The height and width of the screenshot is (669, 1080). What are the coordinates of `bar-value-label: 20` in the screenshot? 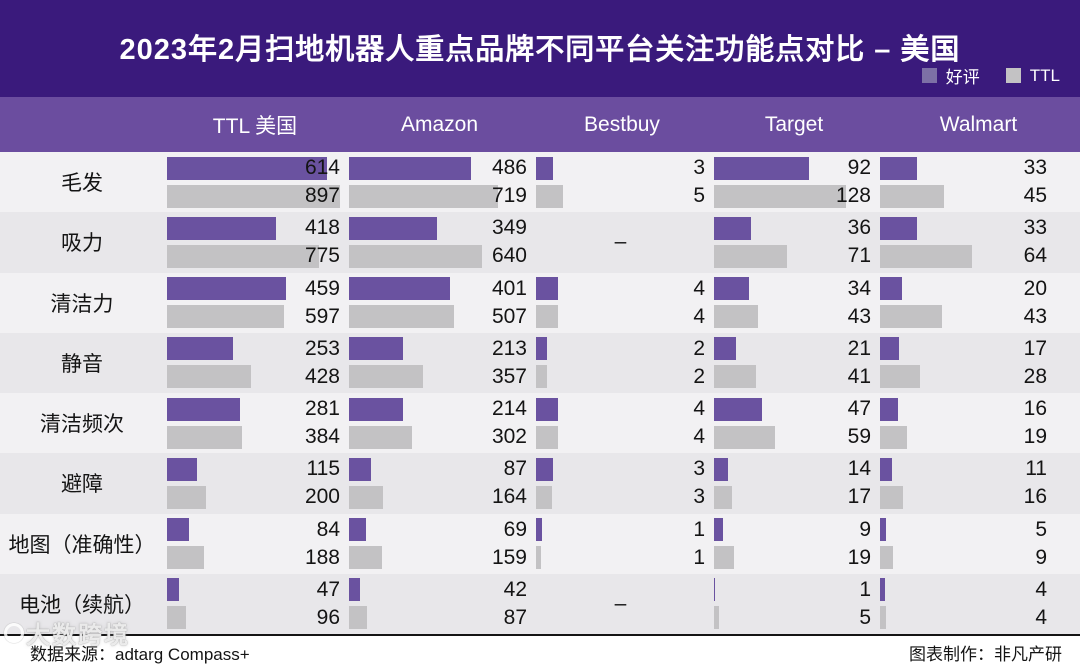 It's located at (1035, 288).